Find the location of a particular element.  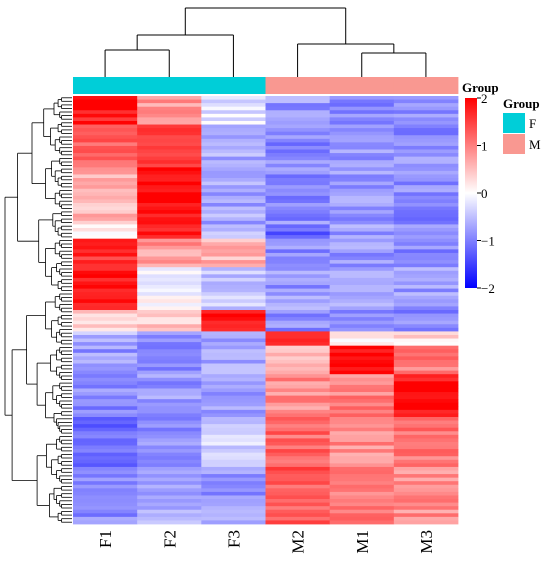

colorbar-tick-label: 2 is located at coordinates (484, 98).